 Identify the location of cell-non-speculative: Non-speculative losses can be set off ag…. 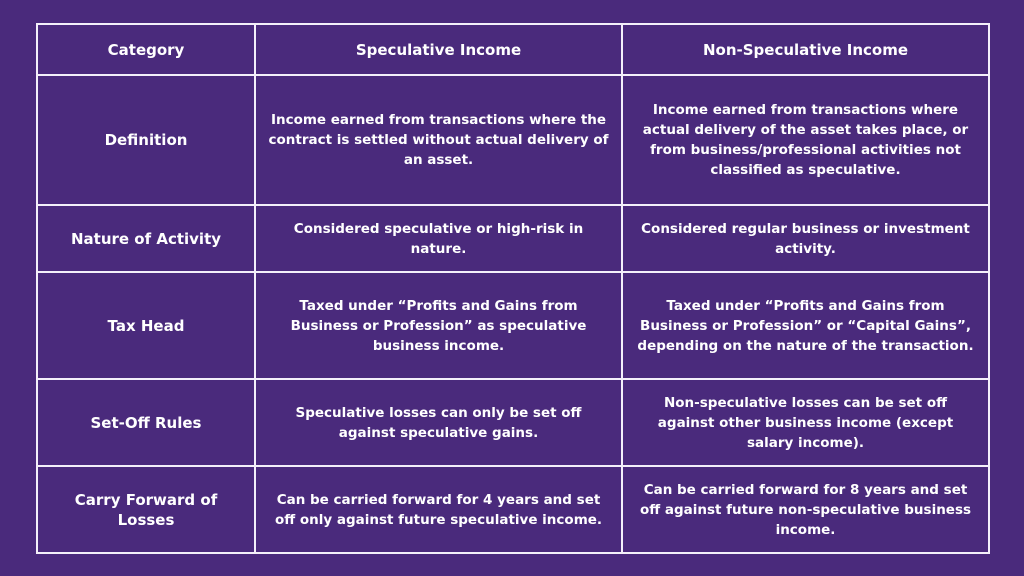
(805, 422).